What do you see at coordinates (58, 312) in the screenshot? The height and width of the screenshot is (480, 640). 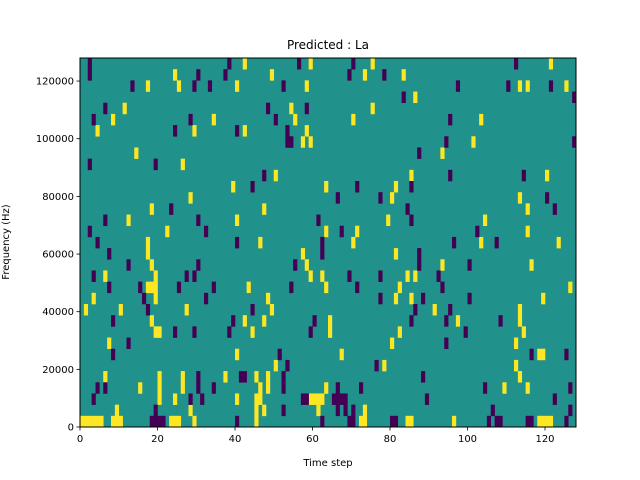 I see `y-tick-label: 40000` at bounding box center [58, 312].